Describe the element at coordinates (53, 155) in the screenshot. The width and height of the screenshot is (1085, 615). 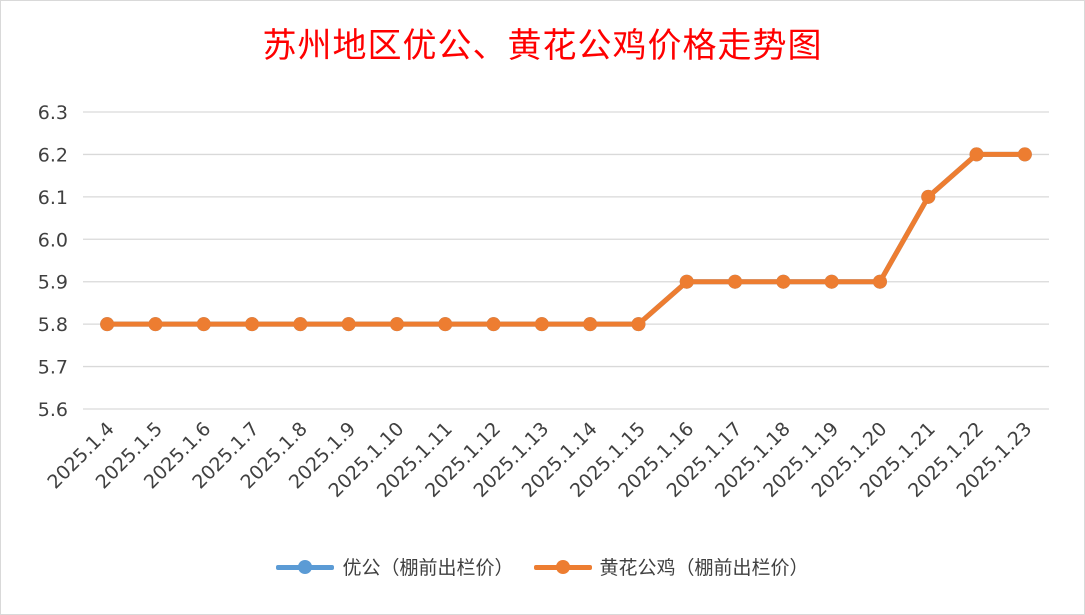
I see `y-tick-label: 6.2` at that location.